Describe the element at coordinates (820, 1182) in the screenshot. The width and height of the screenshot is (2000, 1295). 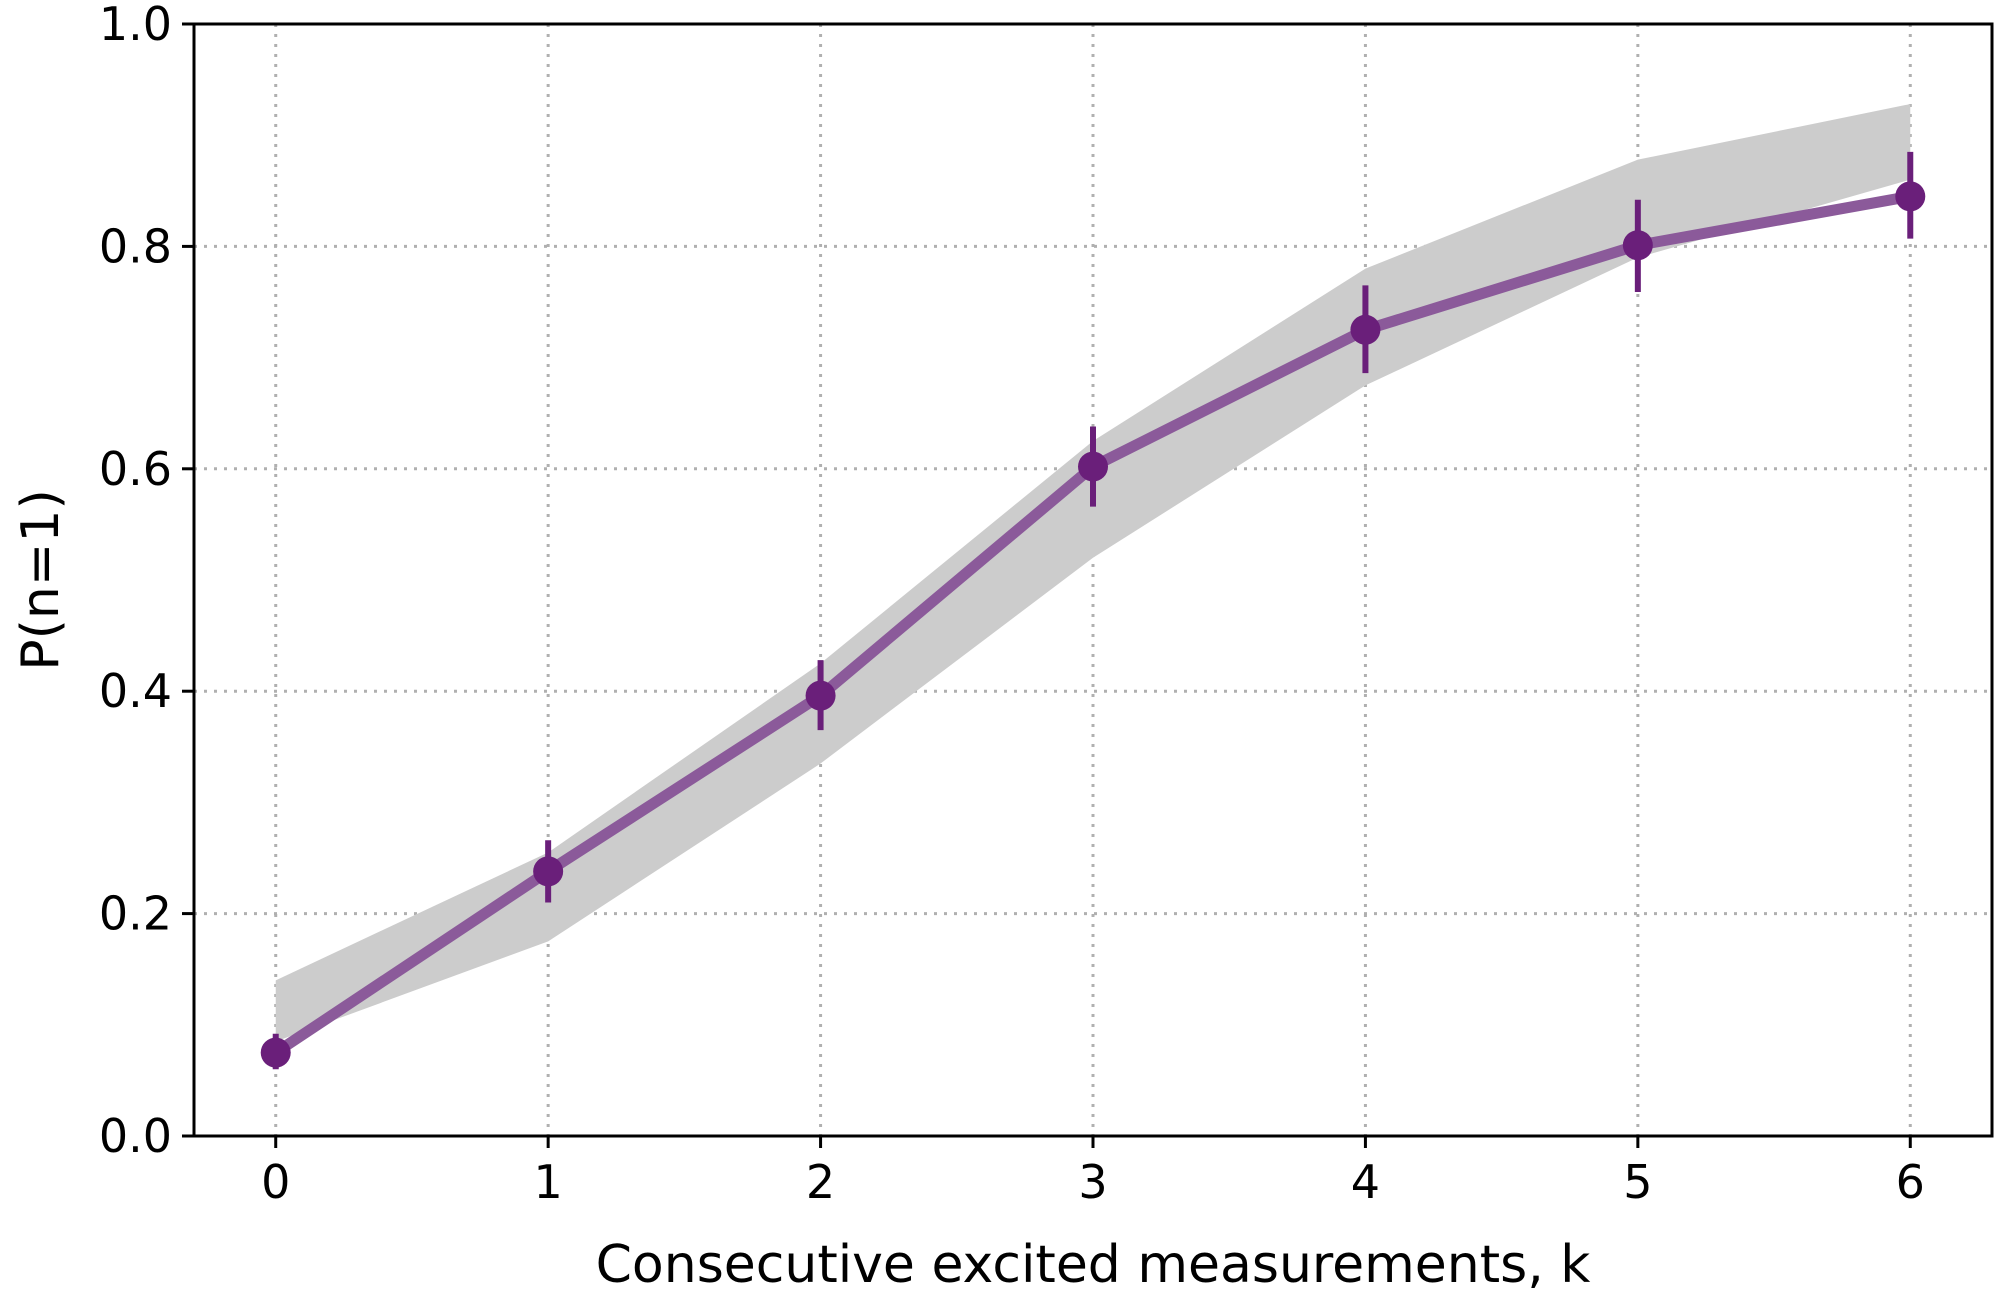
I see `x-tick-label: 2` at that location.